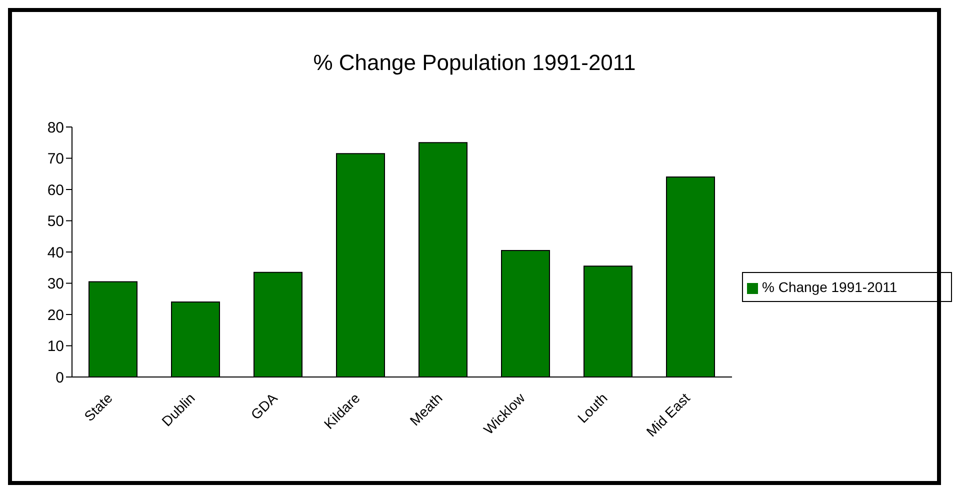  I want to click on y-tick-label: 30, so click(55, 284).